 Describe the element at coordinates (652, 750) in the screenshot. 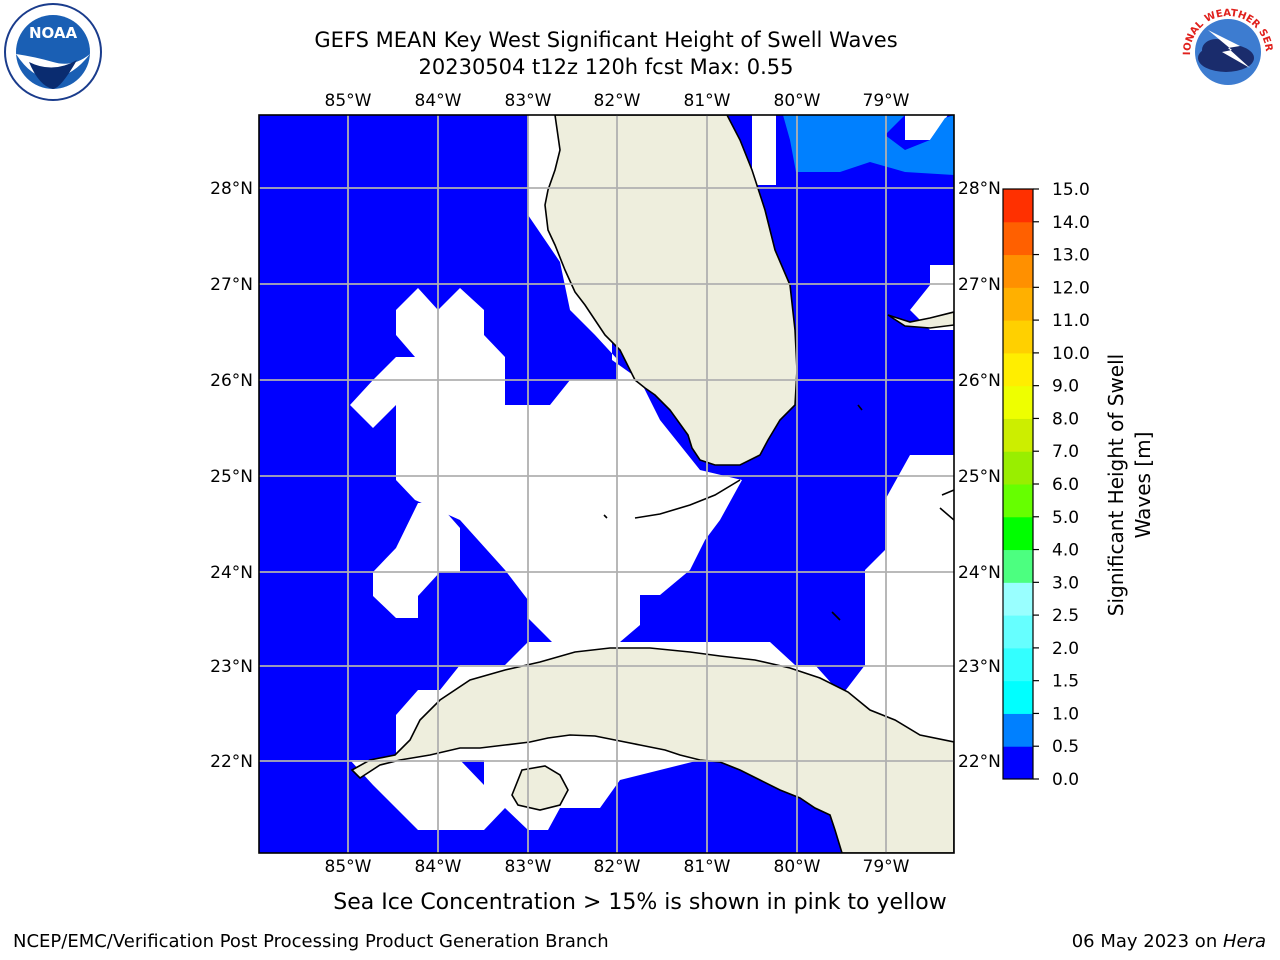

I see `cuba-landmass` at that location.